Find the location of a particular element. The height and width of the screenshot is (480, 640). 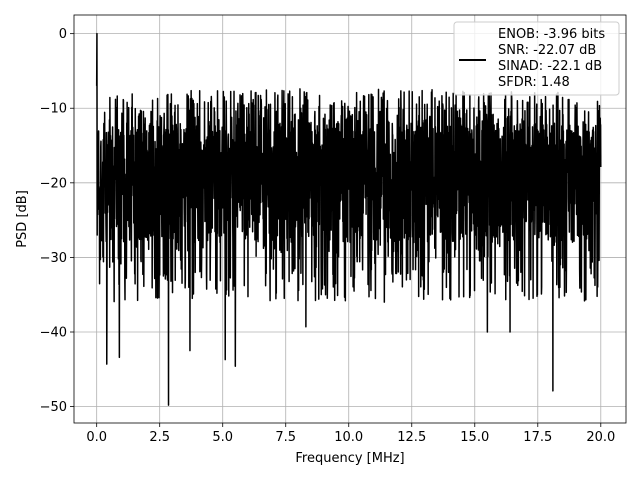

x-tick-label: 5.0 is located at coordinates (222, 437).